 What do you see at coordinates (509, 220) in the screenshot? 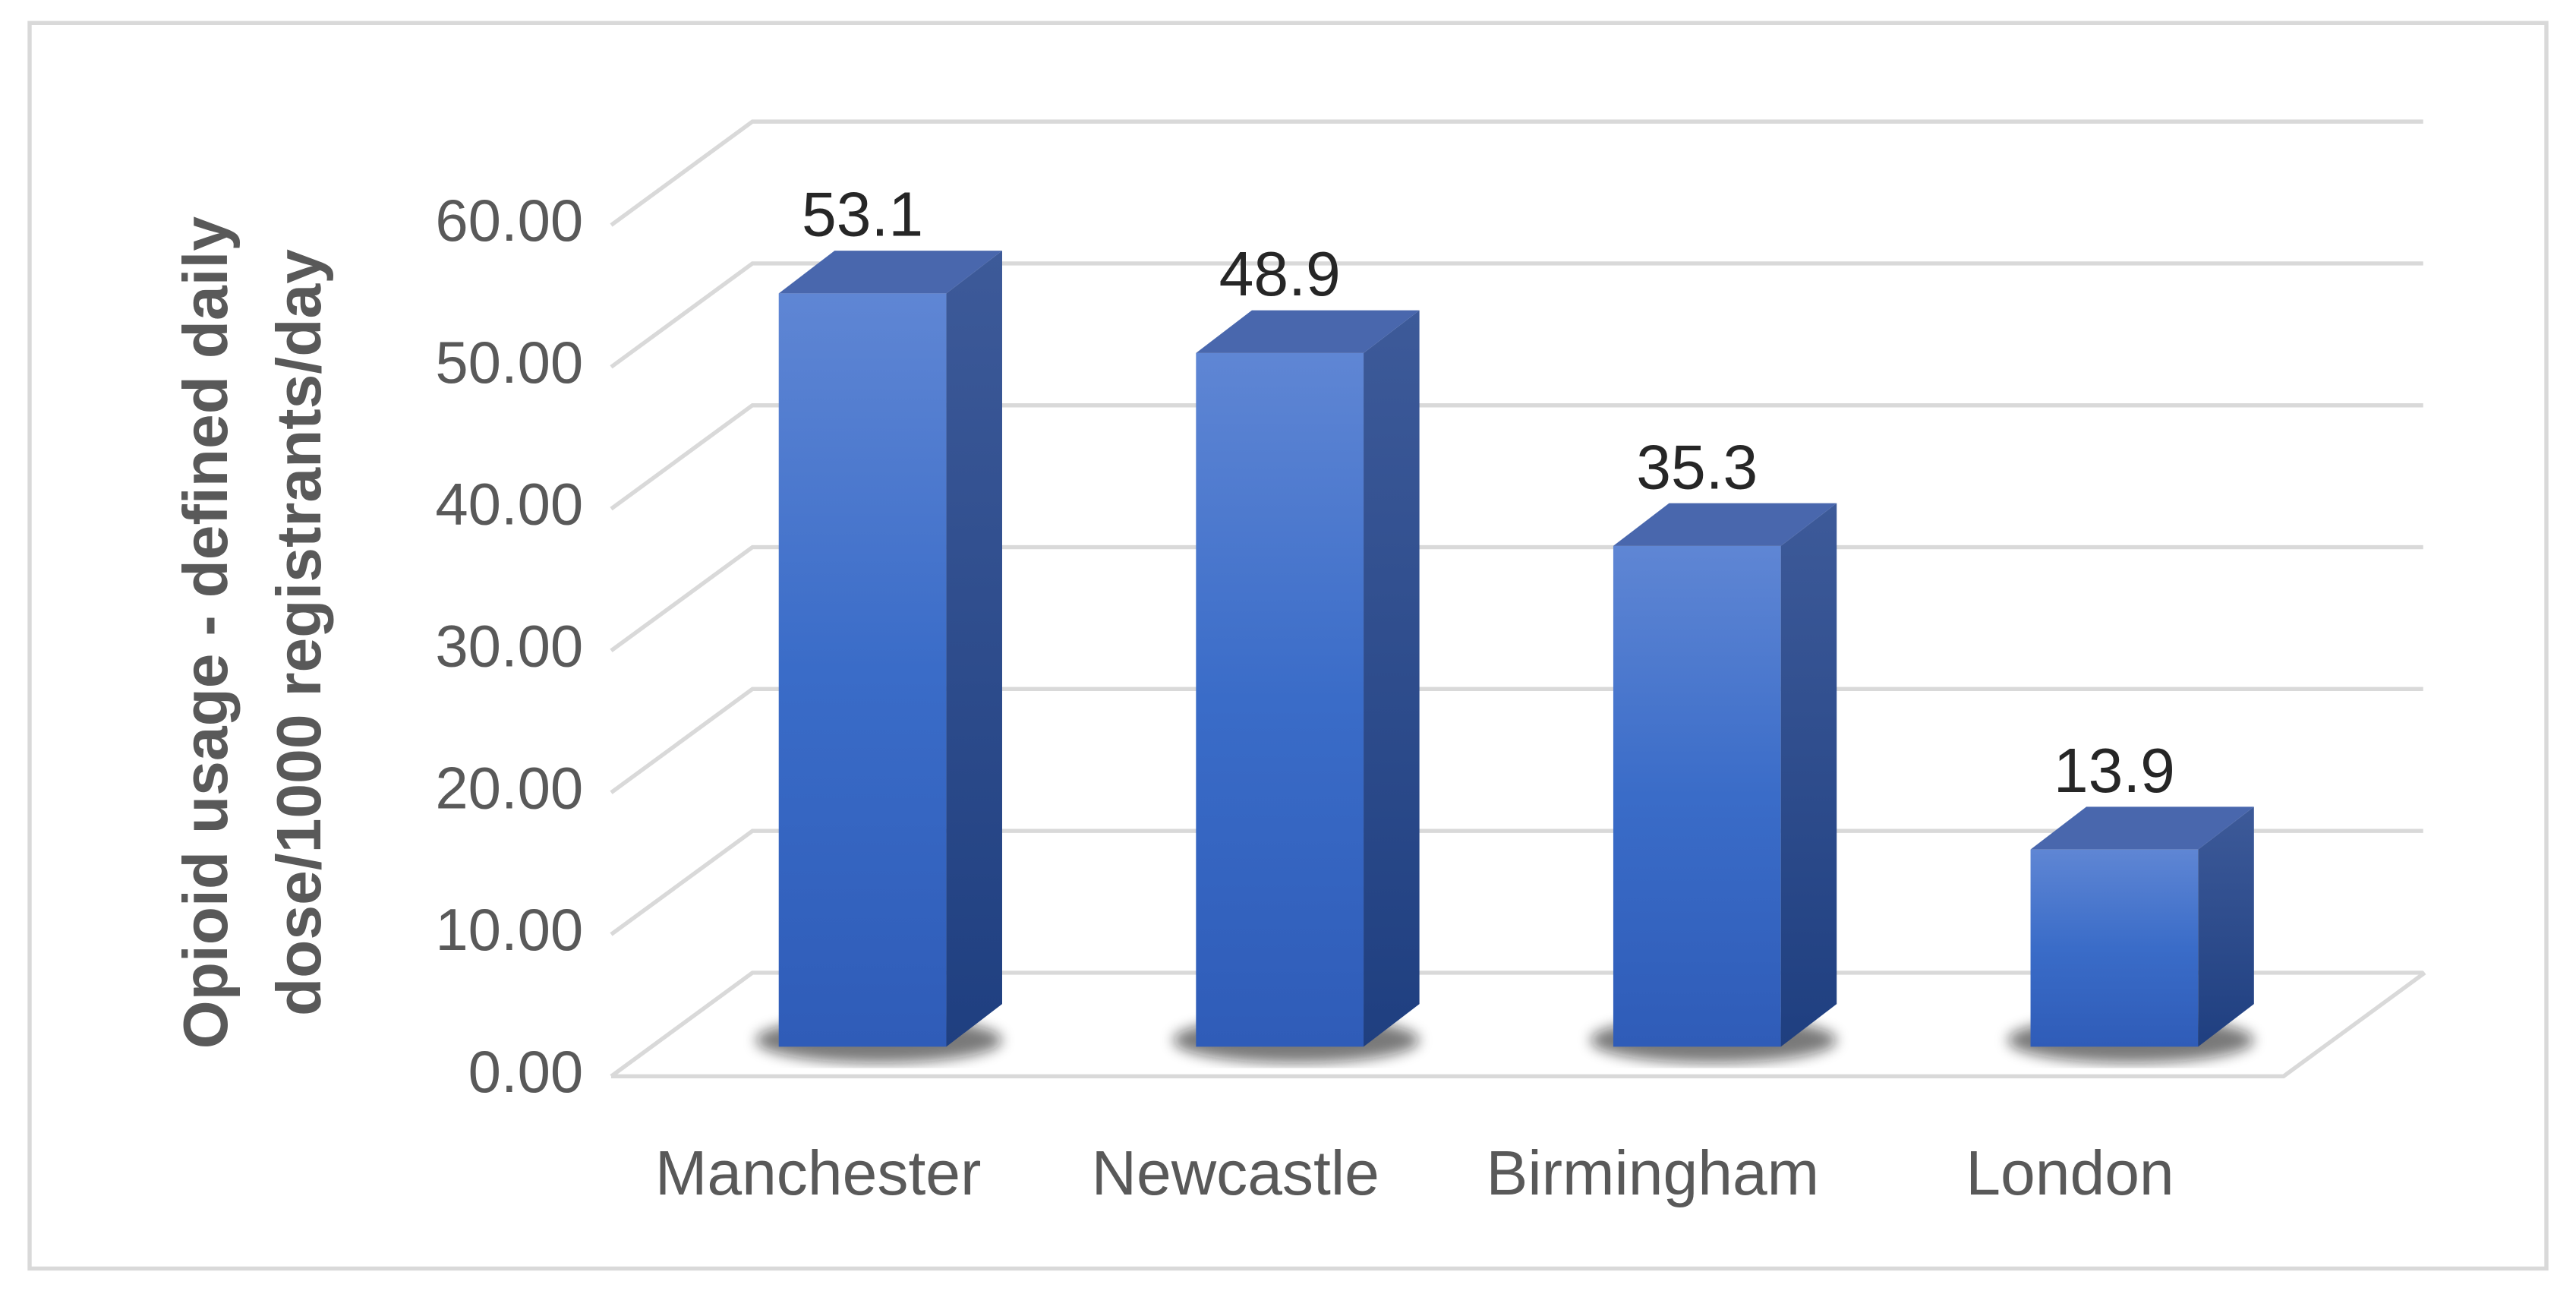
I see `y-tick-label: 60.00` at bounding box center [509, 220].